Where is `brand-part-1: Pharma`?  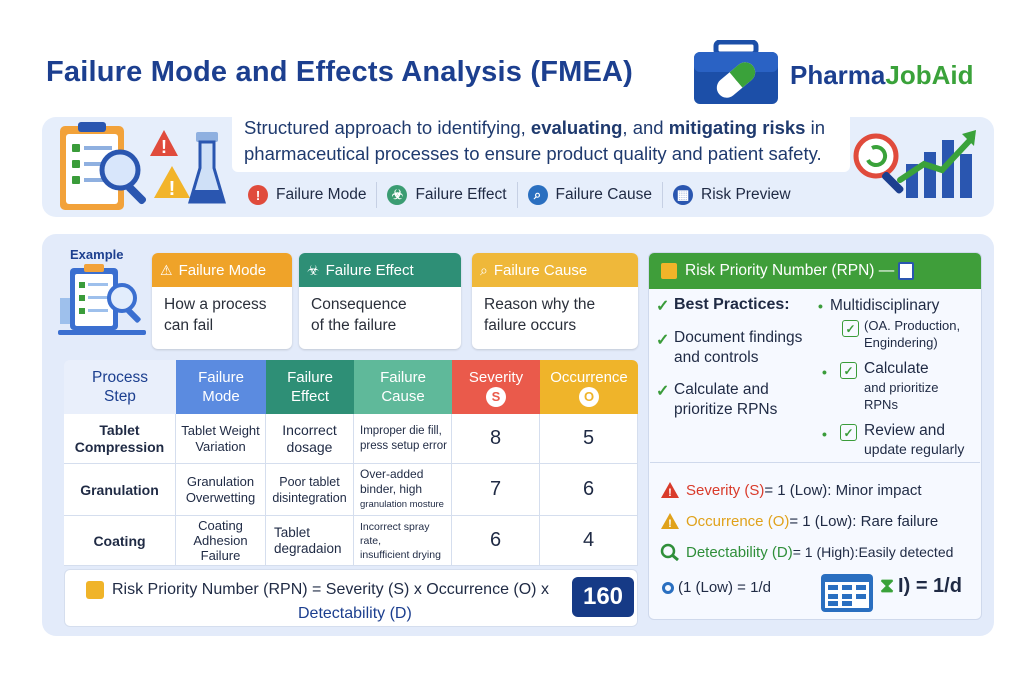
brand-part-1: Pharma is located at coordinates (838, 75).